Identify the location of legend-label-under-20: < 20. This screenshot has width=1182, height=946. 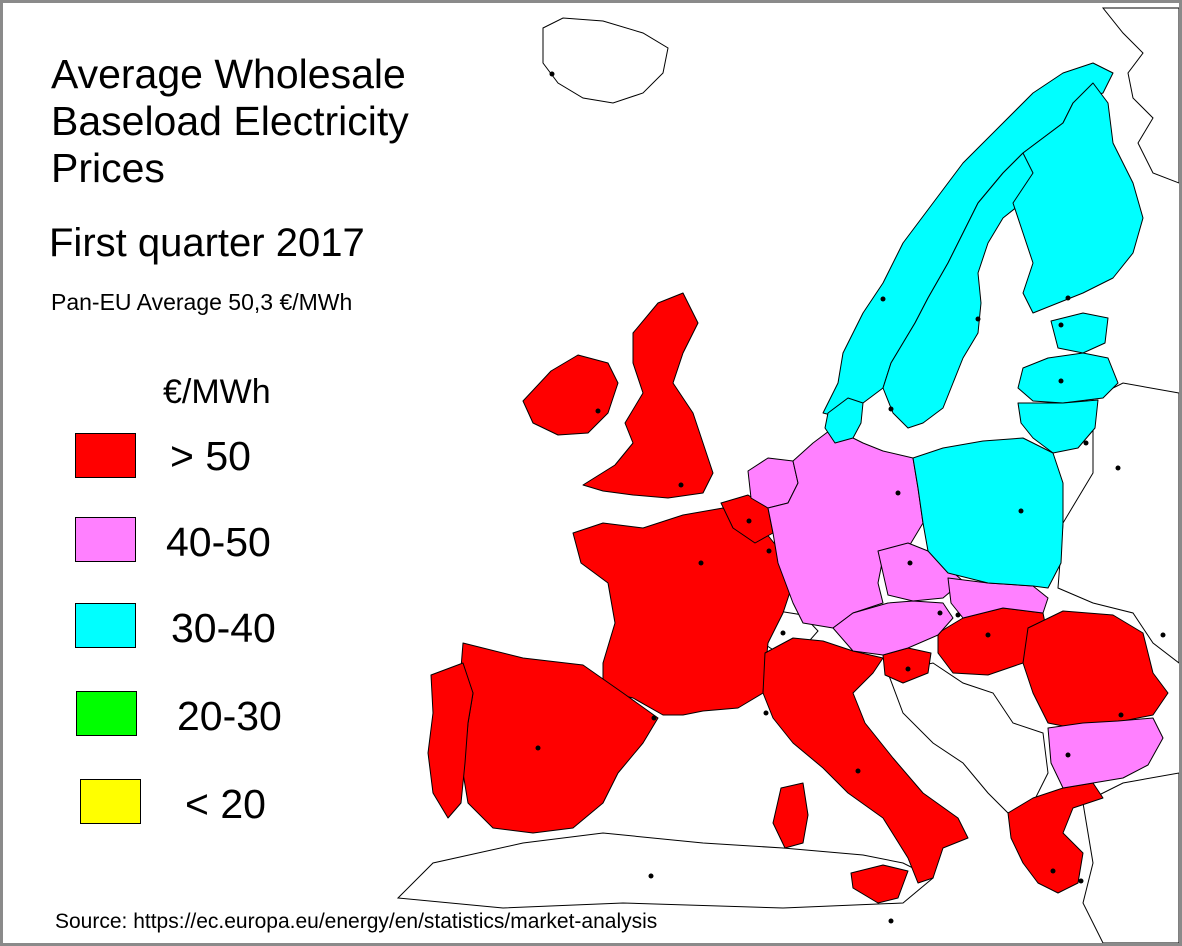
(225, 804).